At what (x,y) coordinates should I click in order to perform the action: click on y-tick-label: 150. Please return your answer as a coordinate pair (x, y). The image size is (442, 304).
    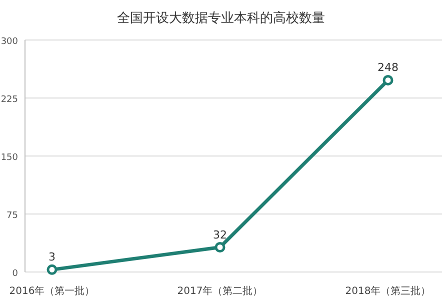
    Looking at the image, I should click on (9, 158).